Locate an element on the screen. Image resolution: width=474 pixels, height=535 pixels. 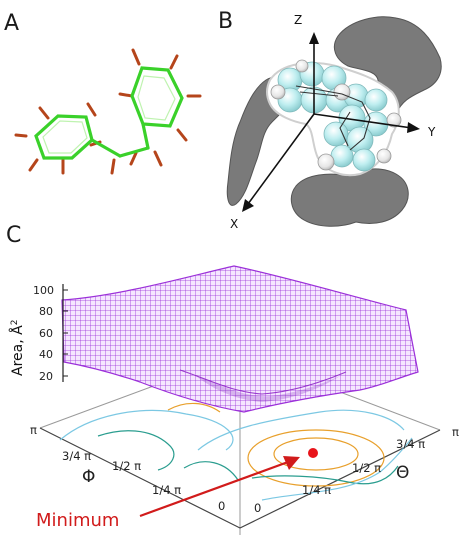
z-tick-100: 100 is located at coordinates (43, 290).